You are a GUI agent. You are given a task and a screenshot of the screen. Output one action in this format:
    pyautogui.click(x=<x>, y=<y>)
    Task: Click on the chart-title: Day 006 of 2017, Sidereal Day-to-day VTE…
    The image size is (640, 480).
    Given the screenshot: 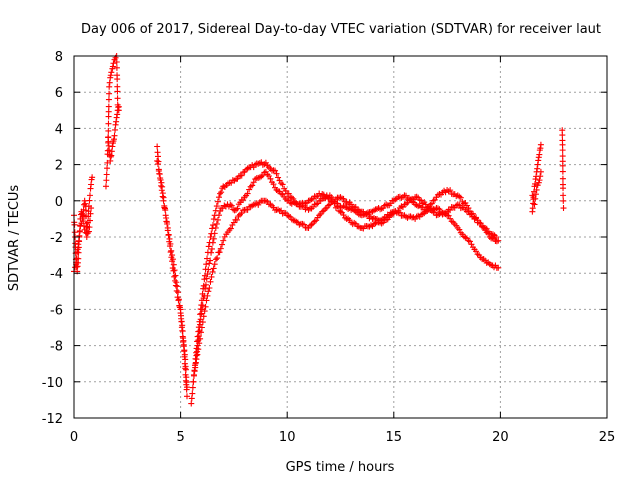 What is the action you would take?
    pyautogui.click(x=341, y=29)
    